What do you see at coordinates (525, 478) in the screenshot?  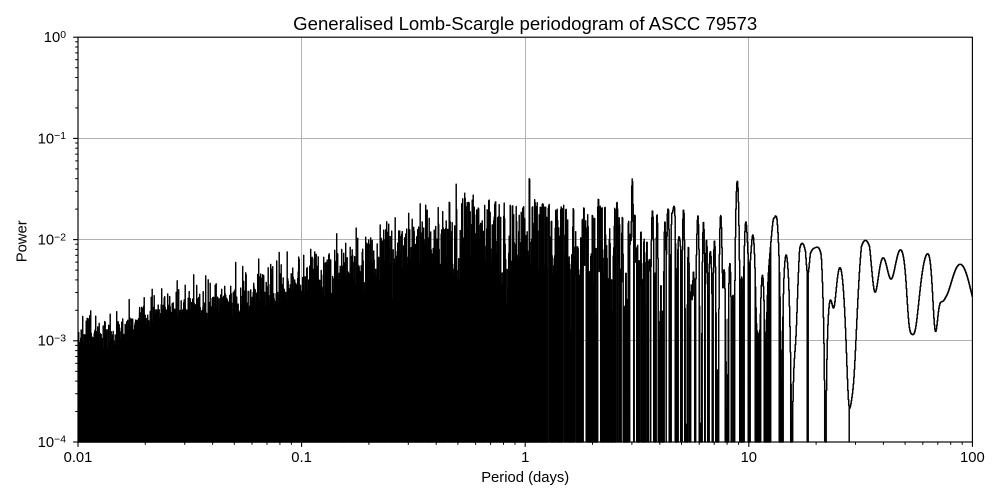 I see `svg-text: Period (days)` at bounding box center [525, 478].